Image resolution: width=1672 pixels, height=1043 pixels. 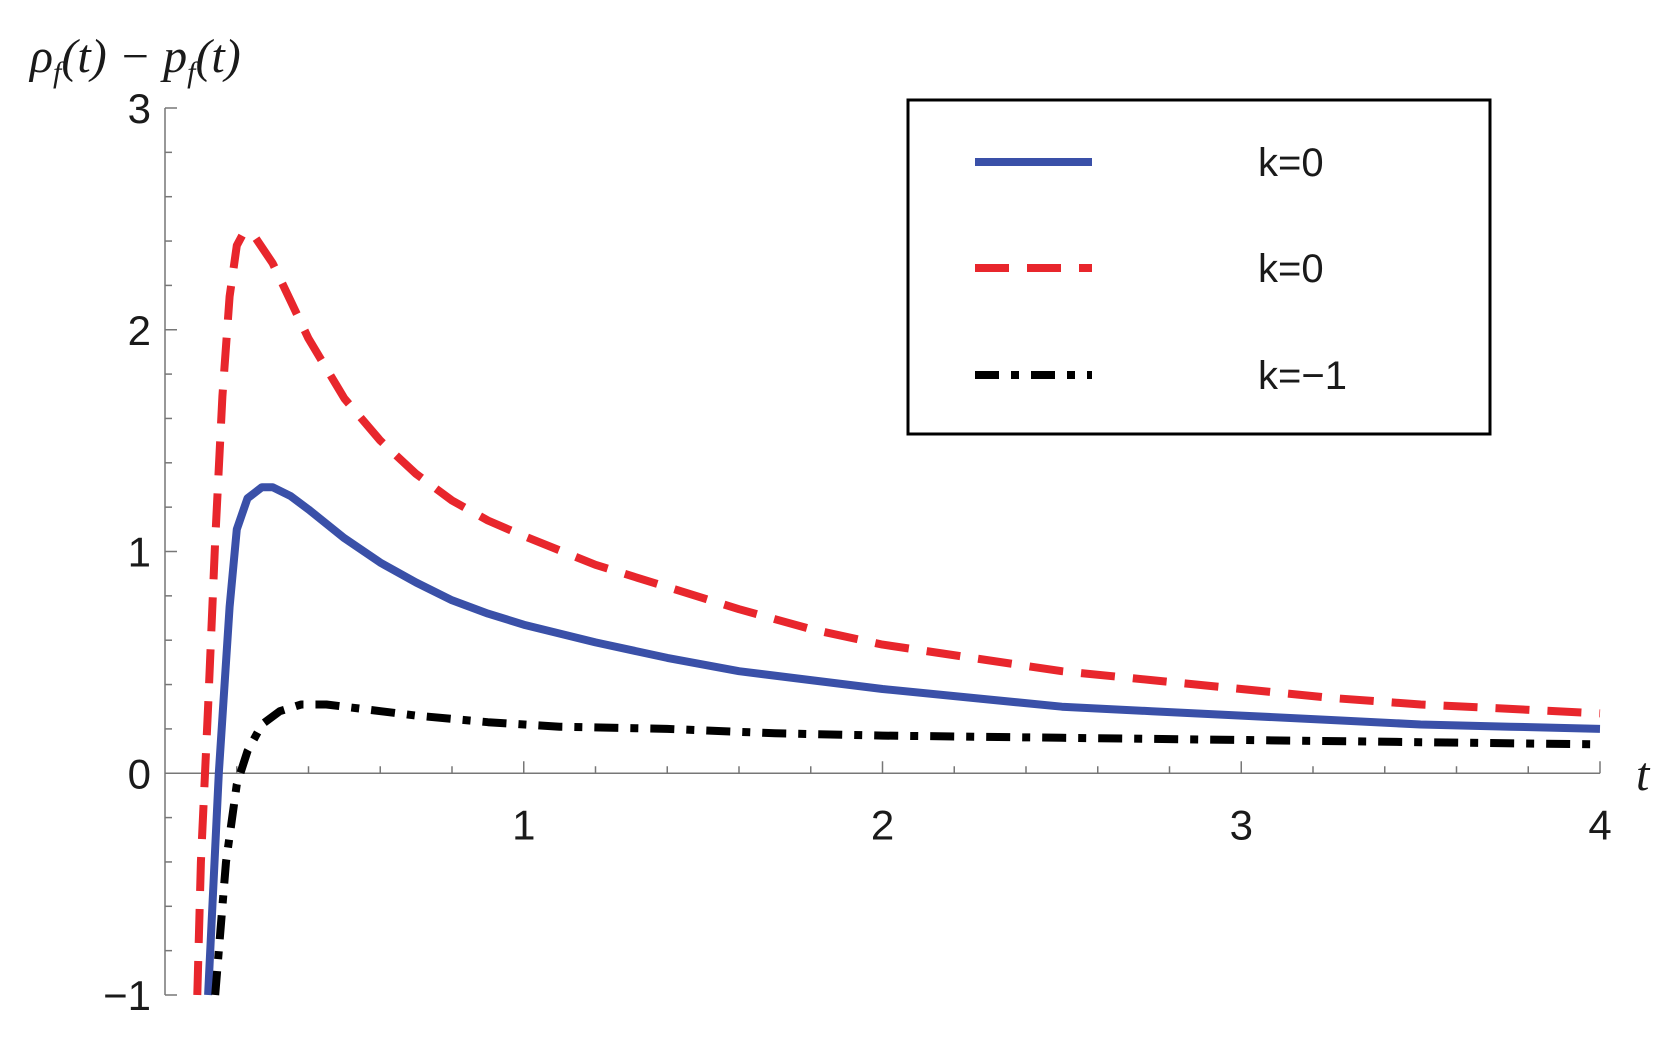 What do you see at coordinates (173, 56) in the screenshot?
I see `y-label-p: p` at bounding box center [173, 56].